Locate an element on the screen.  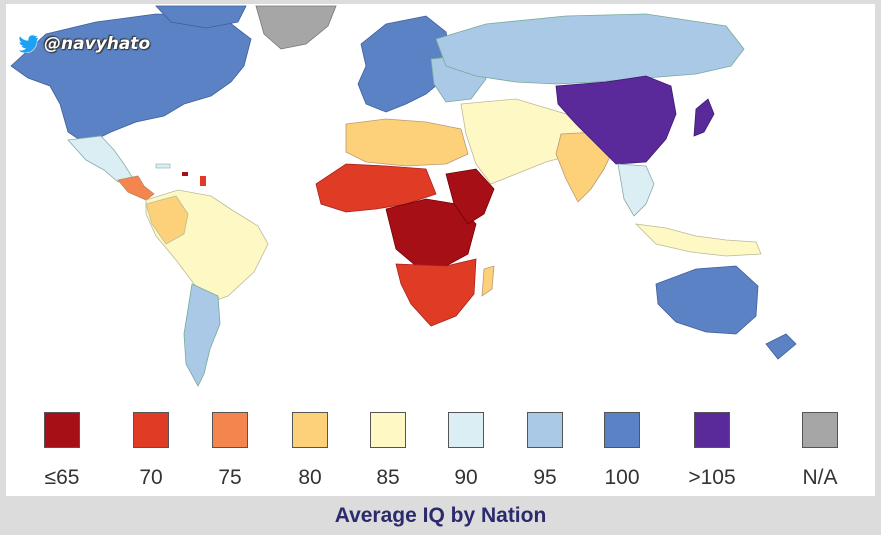
region-southern-africa is located at coordinates (436, 292).